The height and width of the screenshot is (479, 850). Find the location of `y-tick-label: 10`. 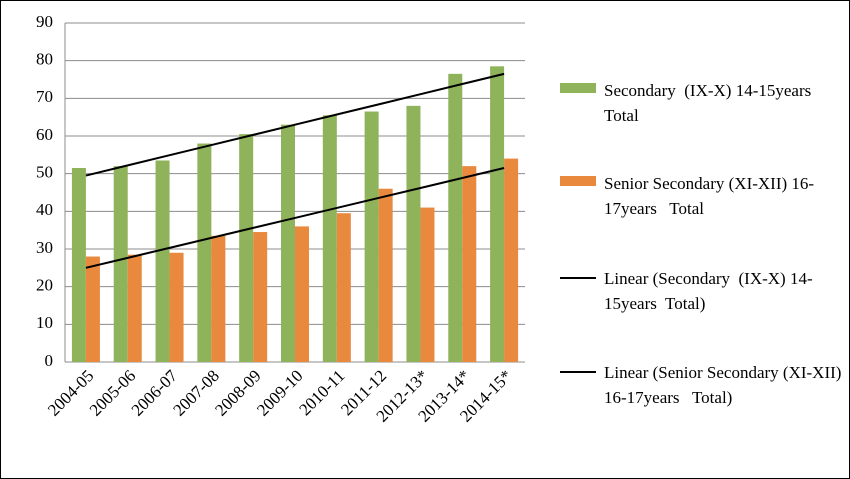

y-tick-label: 10 is located at coordinates (44, 322).